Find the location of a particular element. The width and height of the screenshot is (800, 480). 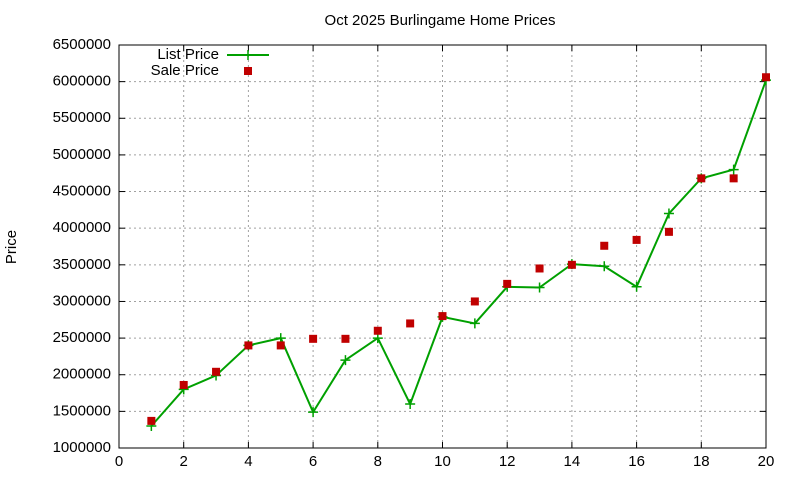

y-tick-label: 6000000 is located at coordinates (82, 81).